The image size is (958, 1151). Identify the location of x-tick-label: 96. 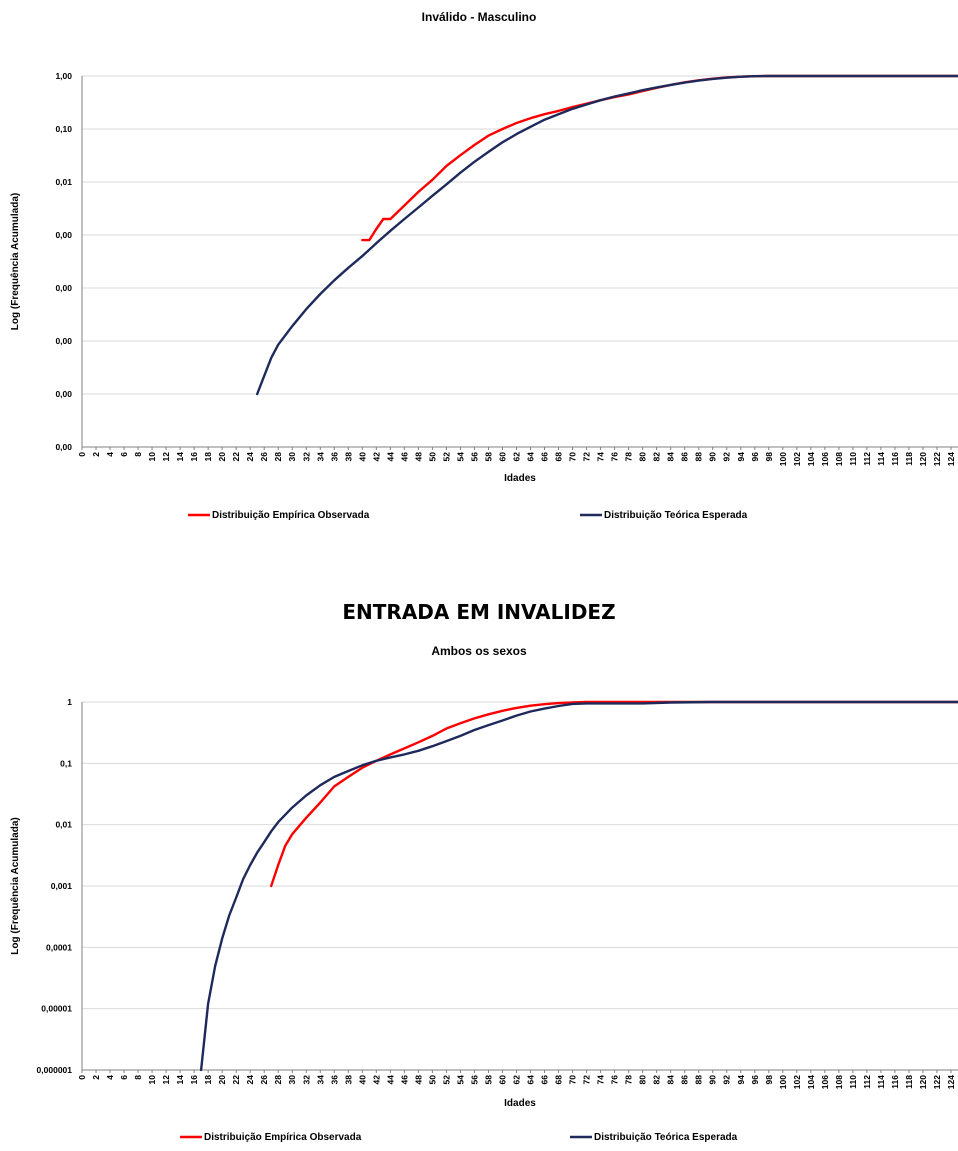
(755, 457).